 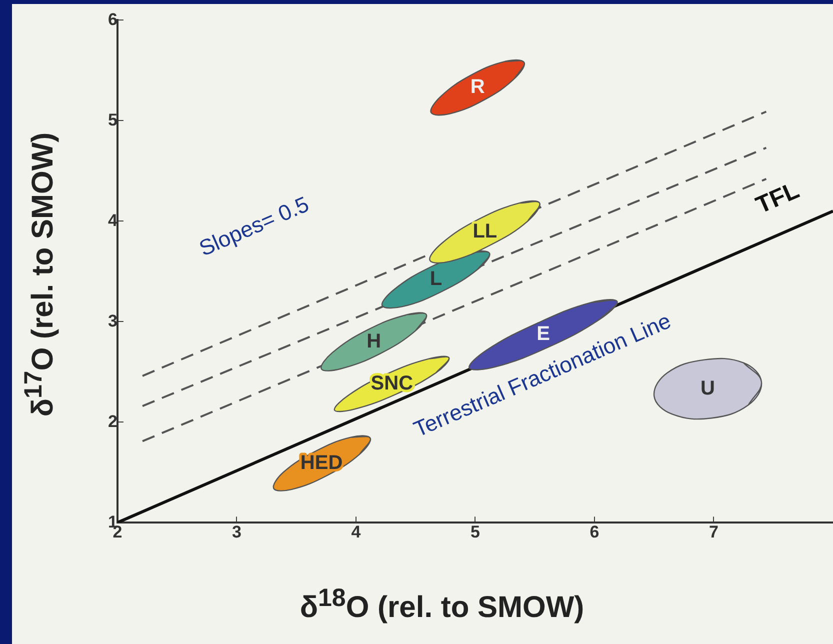 What do you see at coordinates (778, 198) in the screenshot?
I see `text: TFL` at bounding box center [778, 198].